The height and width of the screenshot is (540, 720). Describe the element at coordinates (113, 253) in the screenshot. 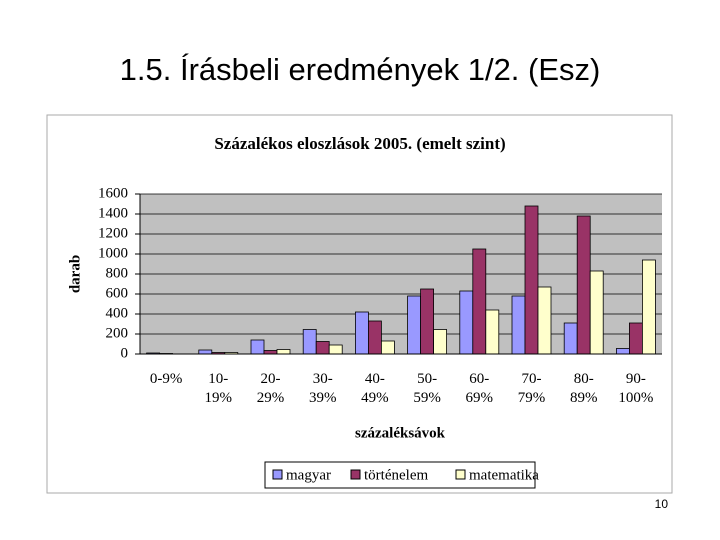

I see `y-tick-label: 1000` at that location.